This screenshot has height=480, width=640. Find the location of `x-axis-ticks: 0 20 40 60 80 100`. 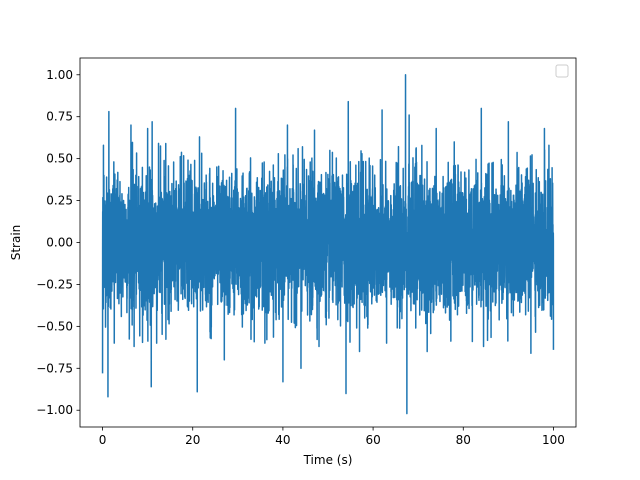

x-axis-ticks: 0 20 40 60 80 100 is located at coordinates (332, 437).